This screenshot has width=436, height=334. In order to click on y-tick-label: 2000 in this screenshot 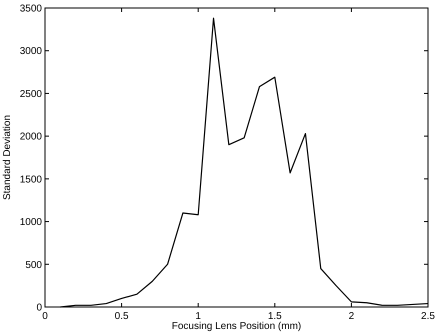, I will do `click(31, 137)`.